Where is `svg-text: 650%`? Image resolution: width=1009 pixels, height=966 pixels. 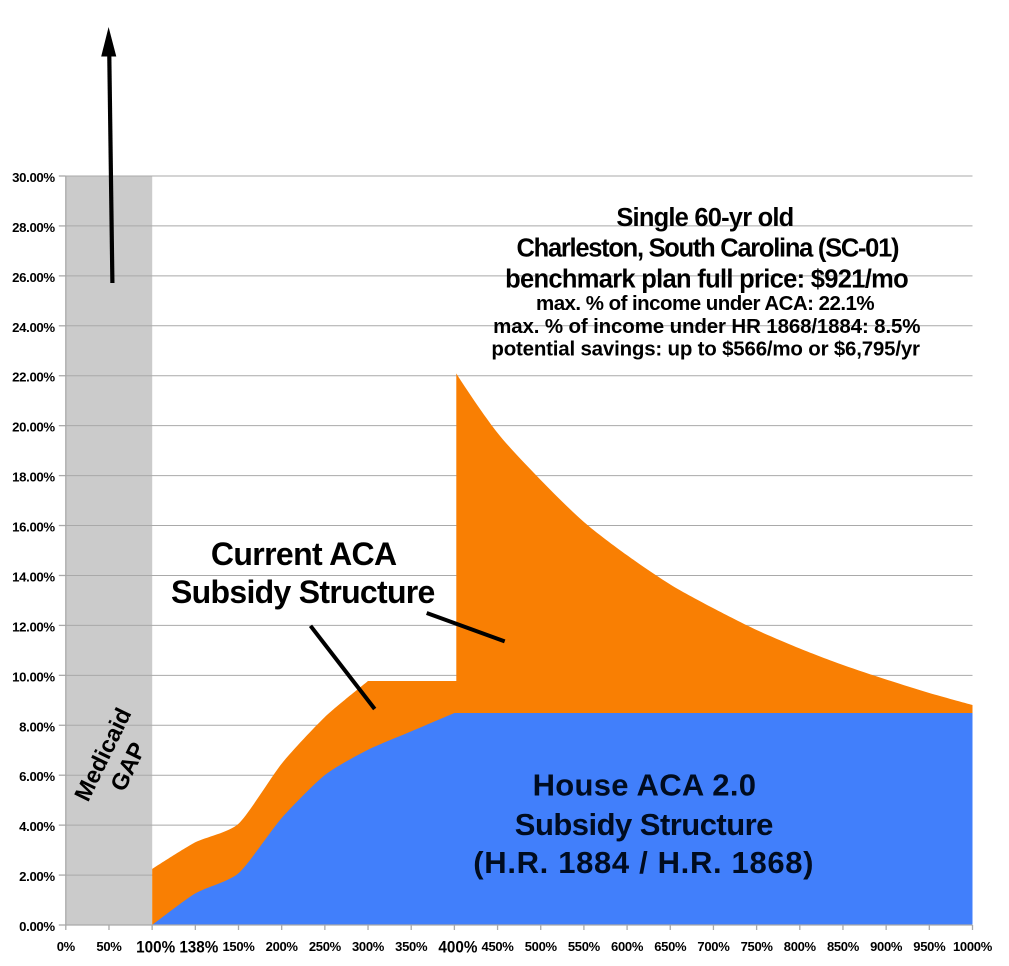 svg-text: 650% is located at coordinates (670, 946).